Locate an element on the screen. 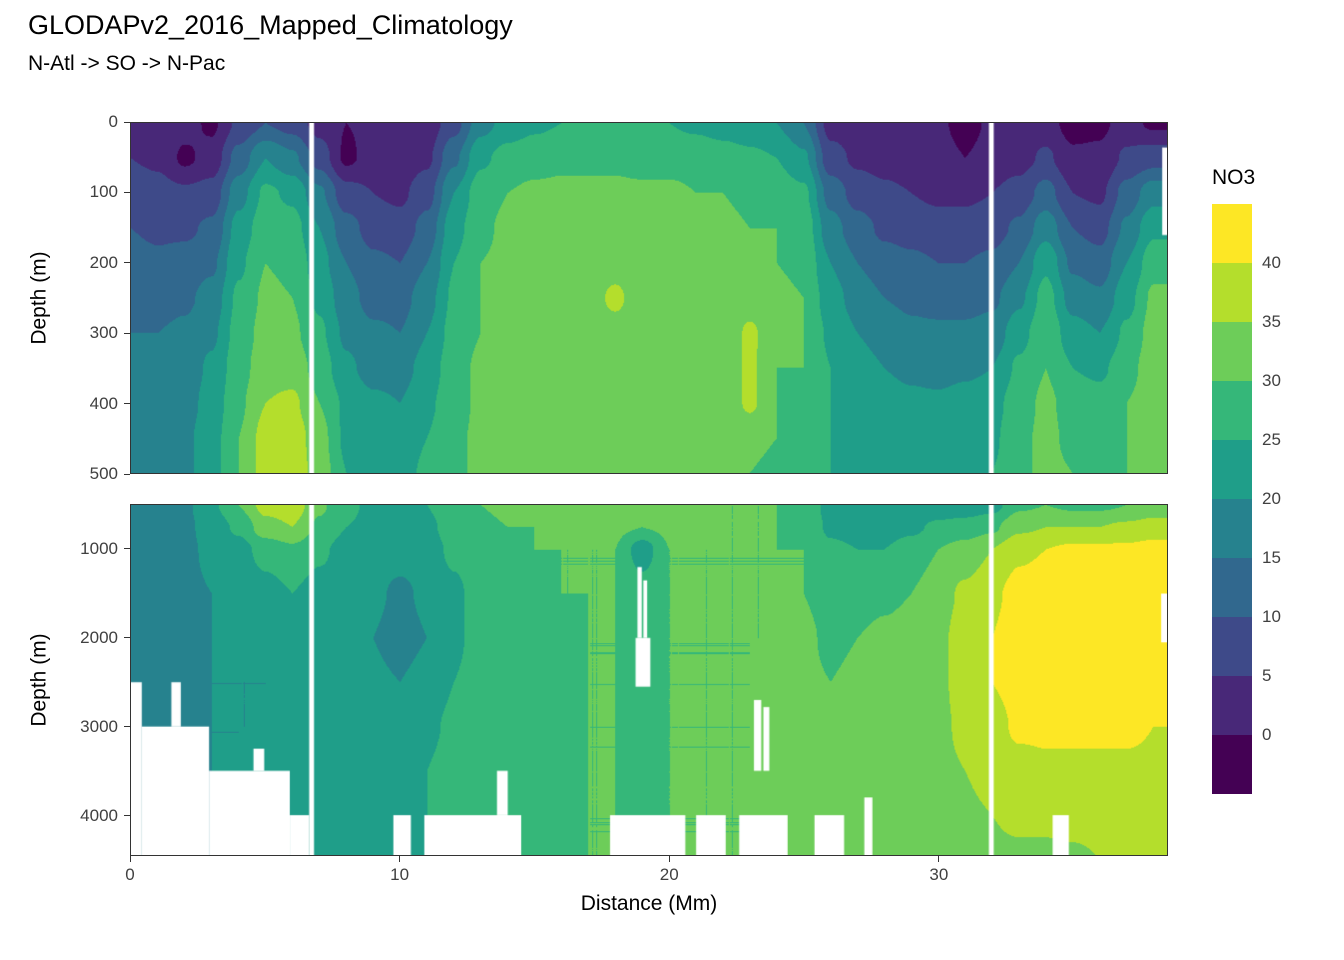 This screenshot has height=960, width=1344. y-tick-label: 400 is located at coordinates (103, 403).